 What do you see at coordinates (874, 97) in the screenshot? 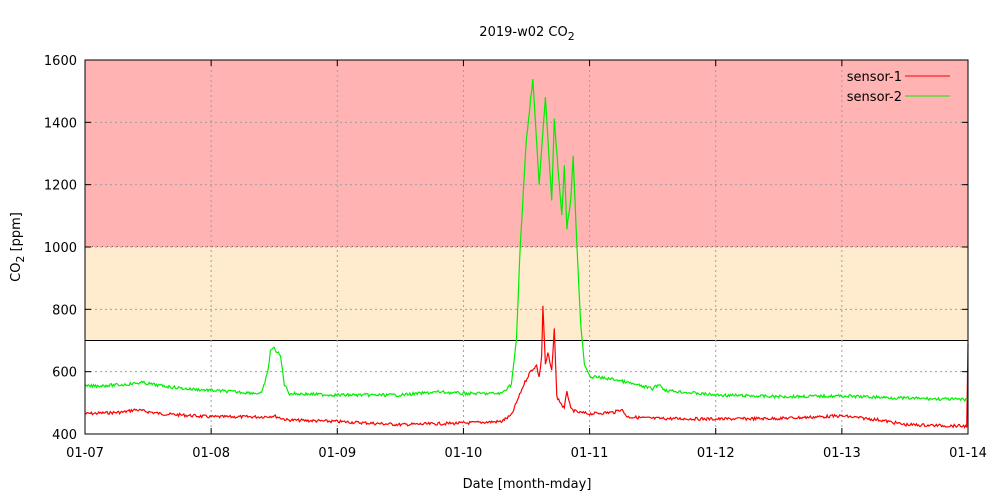
I see `legend-label-sensor-2: sensor-2` at bounding box center [874, 97].